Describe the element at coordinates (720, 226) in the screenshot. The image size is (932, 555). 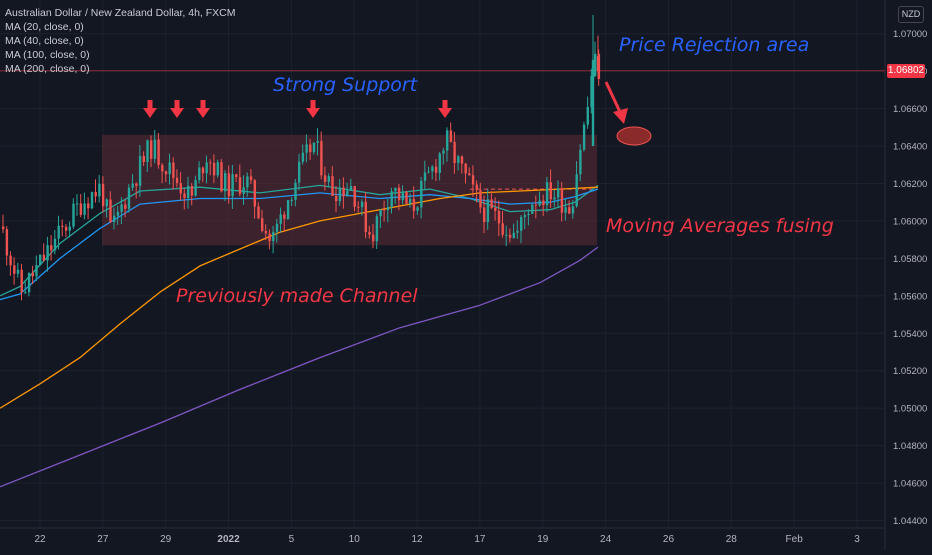
I see `moving-averages-annotation: Moving Averages fusing` at that location.